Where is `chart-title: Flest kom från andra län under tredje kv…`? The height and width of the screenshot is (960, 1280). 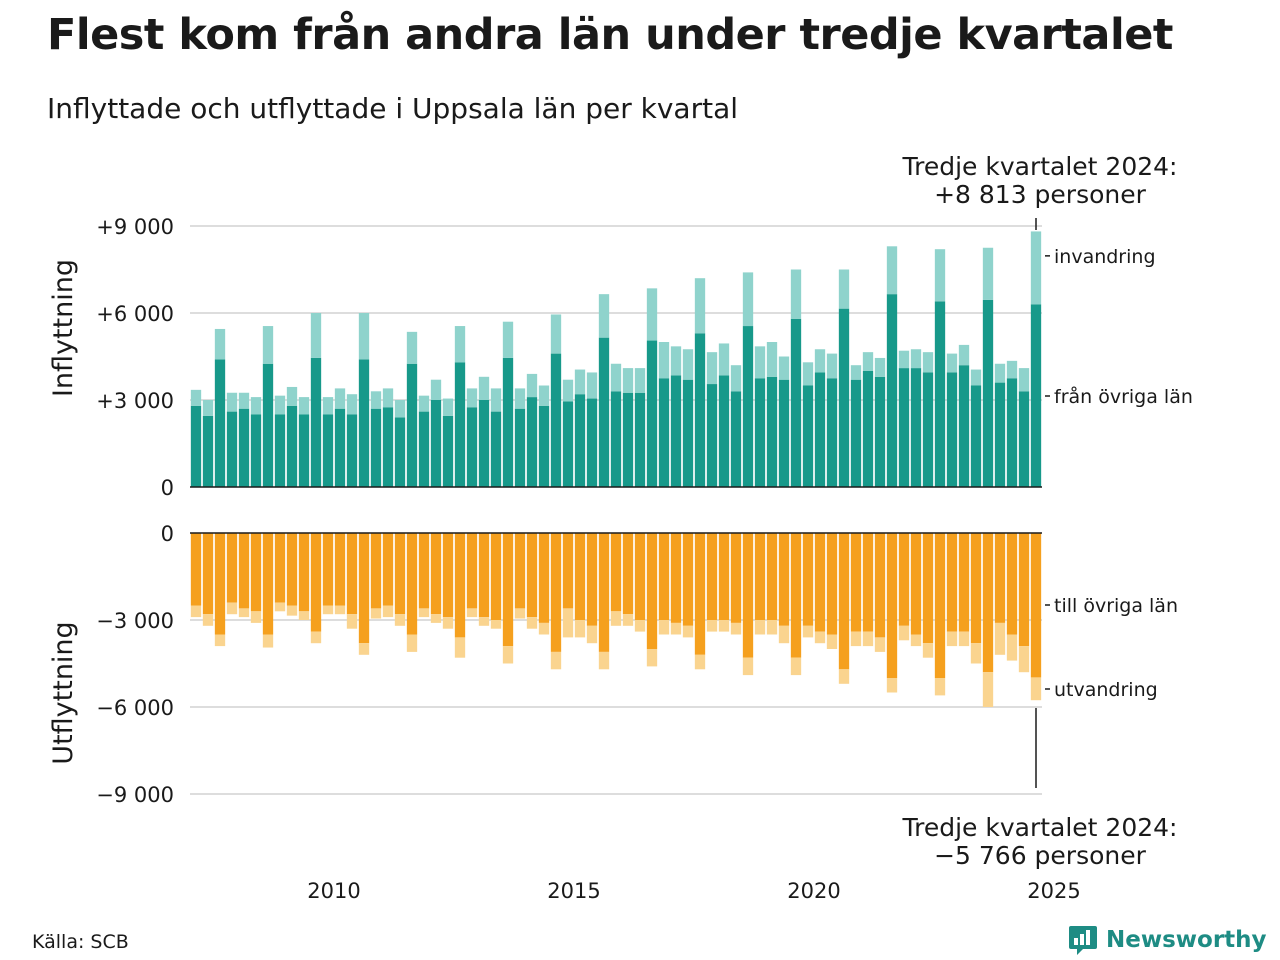 chart-title: Flest kom från andra län under tredje kv… is located at coordinates (610, 35).